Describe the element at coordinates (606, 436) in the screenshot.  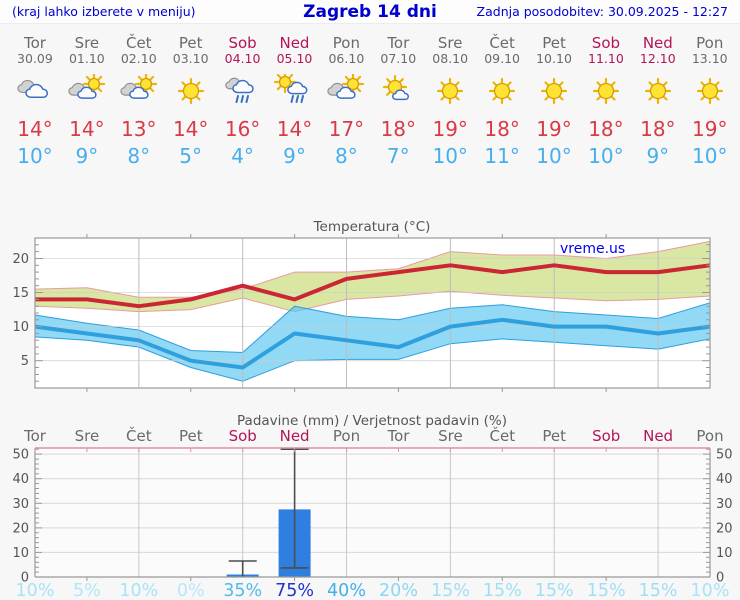
I see `precip-day-label: Sob` at that location.